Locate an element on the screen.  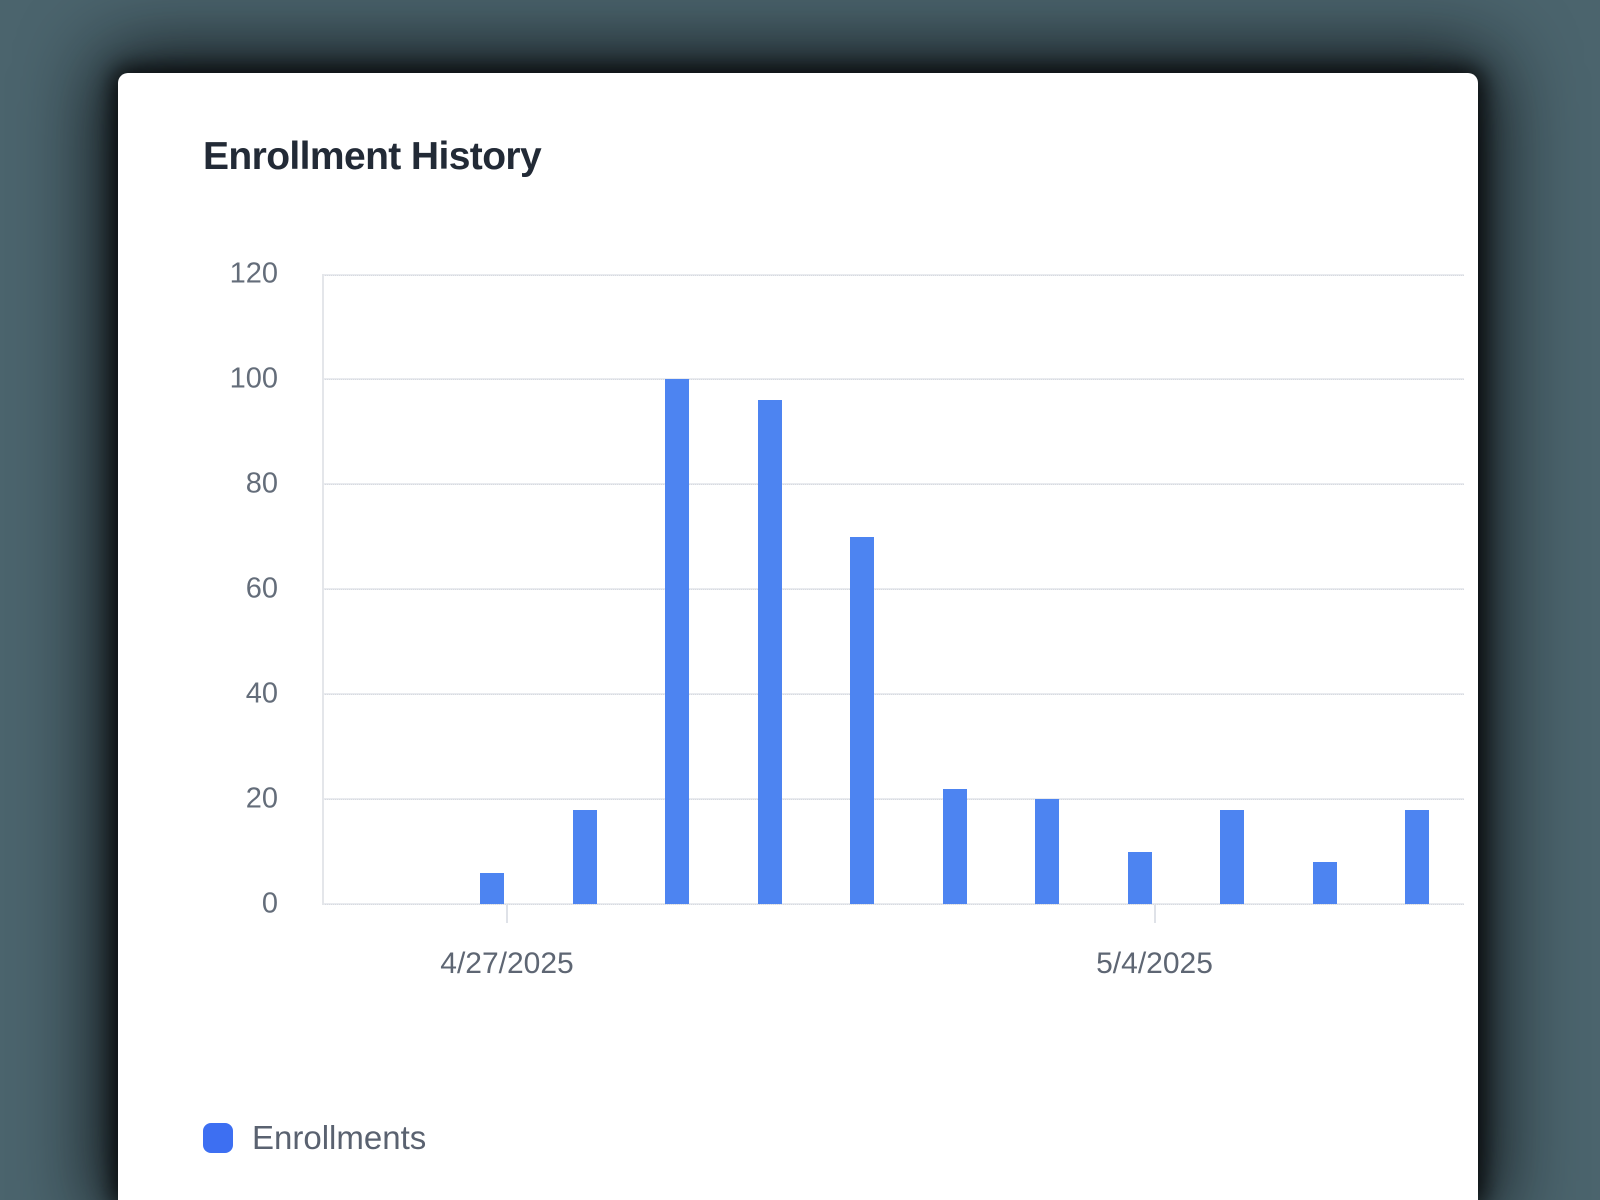
y-axis-line is located at coordinates (323, 589).